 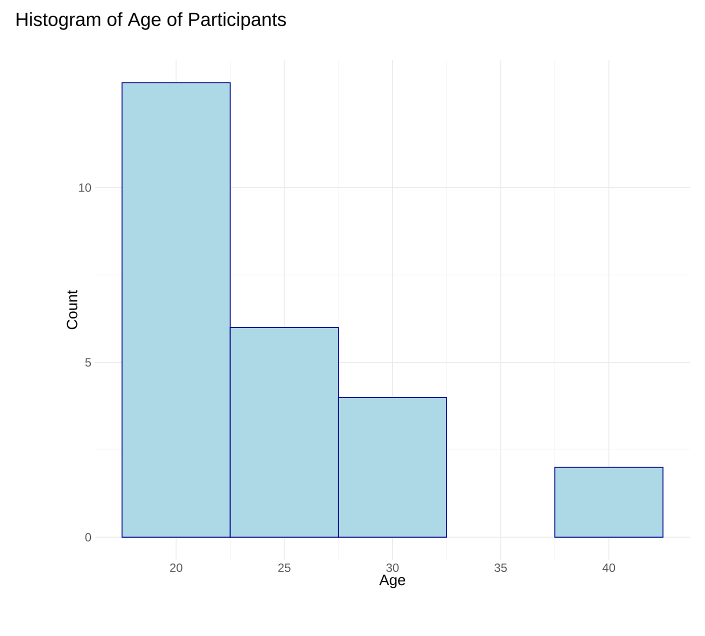 What do you see at coordinates (151, 21) in the screenshot?
I see `chart-title: Histogram of Age of Participants` at bounding box center [151, 21].